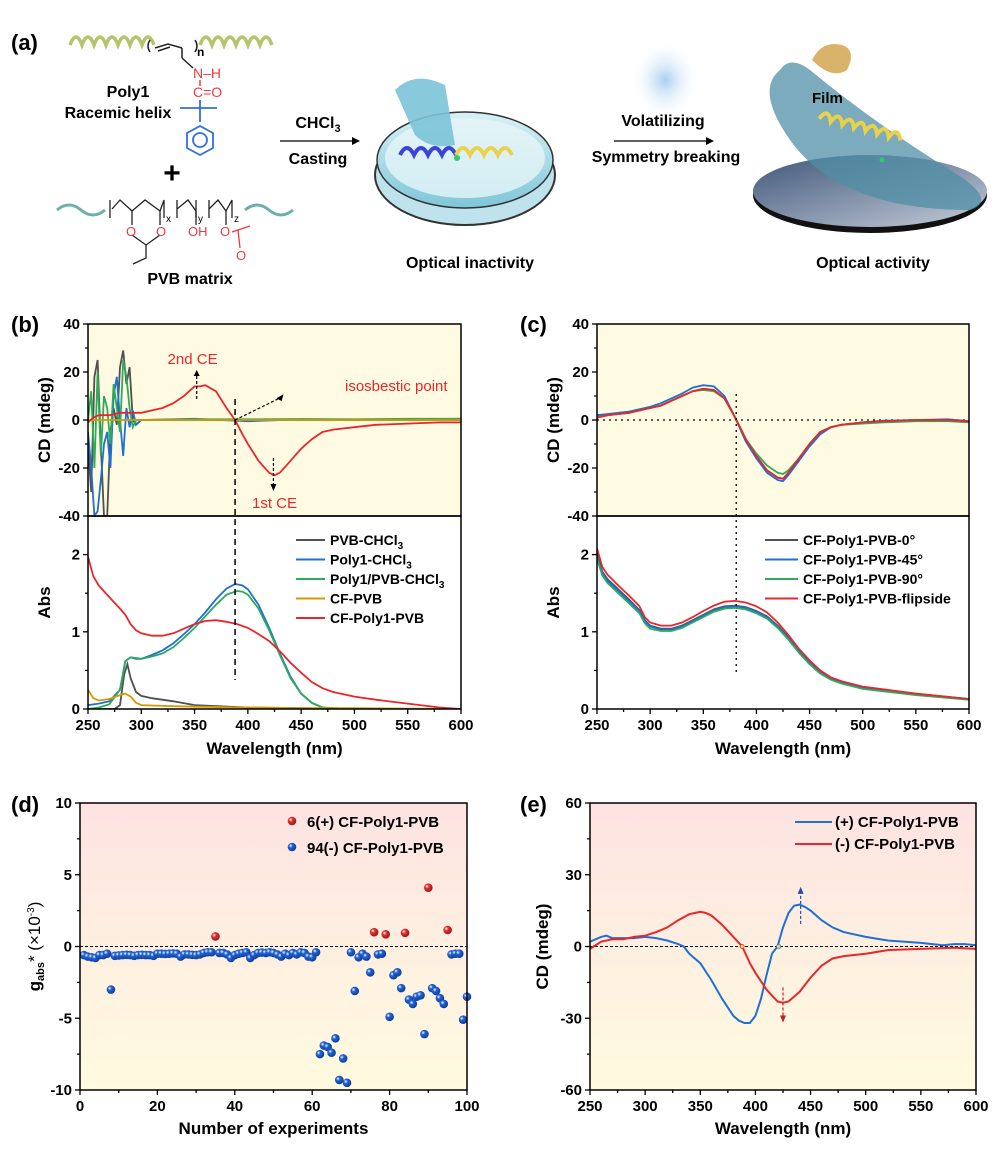  What do you see at coordinates (571, 1090) in the screenshot?
I see `y-tick-label: -60` at bounding box center [571, 1090].